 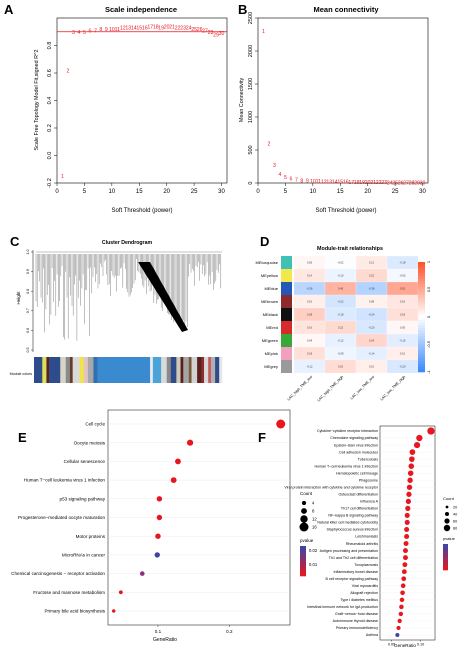 What do you see at coordinates (251, 51) in the screenshot?
I see `panel-b-y-tick-label: 2000` at bounding box center [251, 51].